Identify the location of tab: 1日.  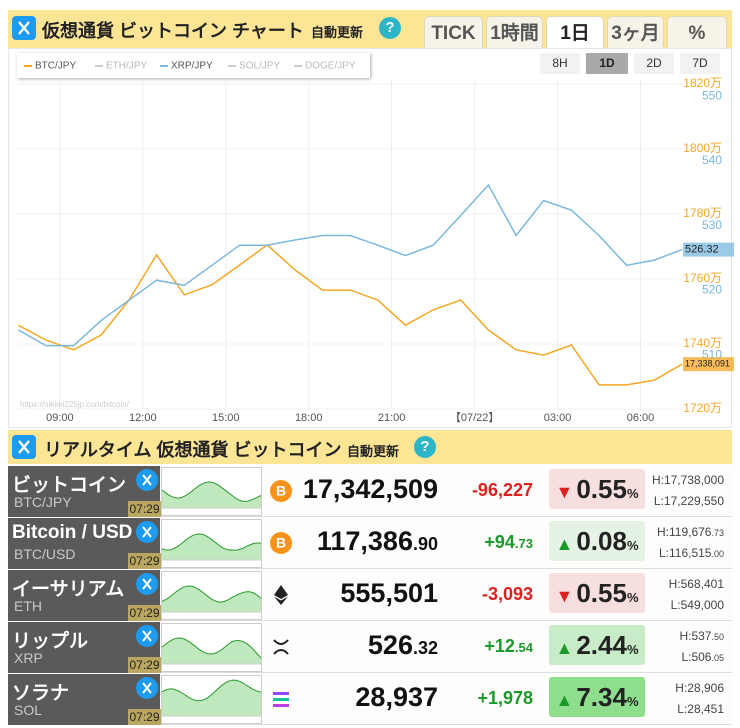
(575, 32).